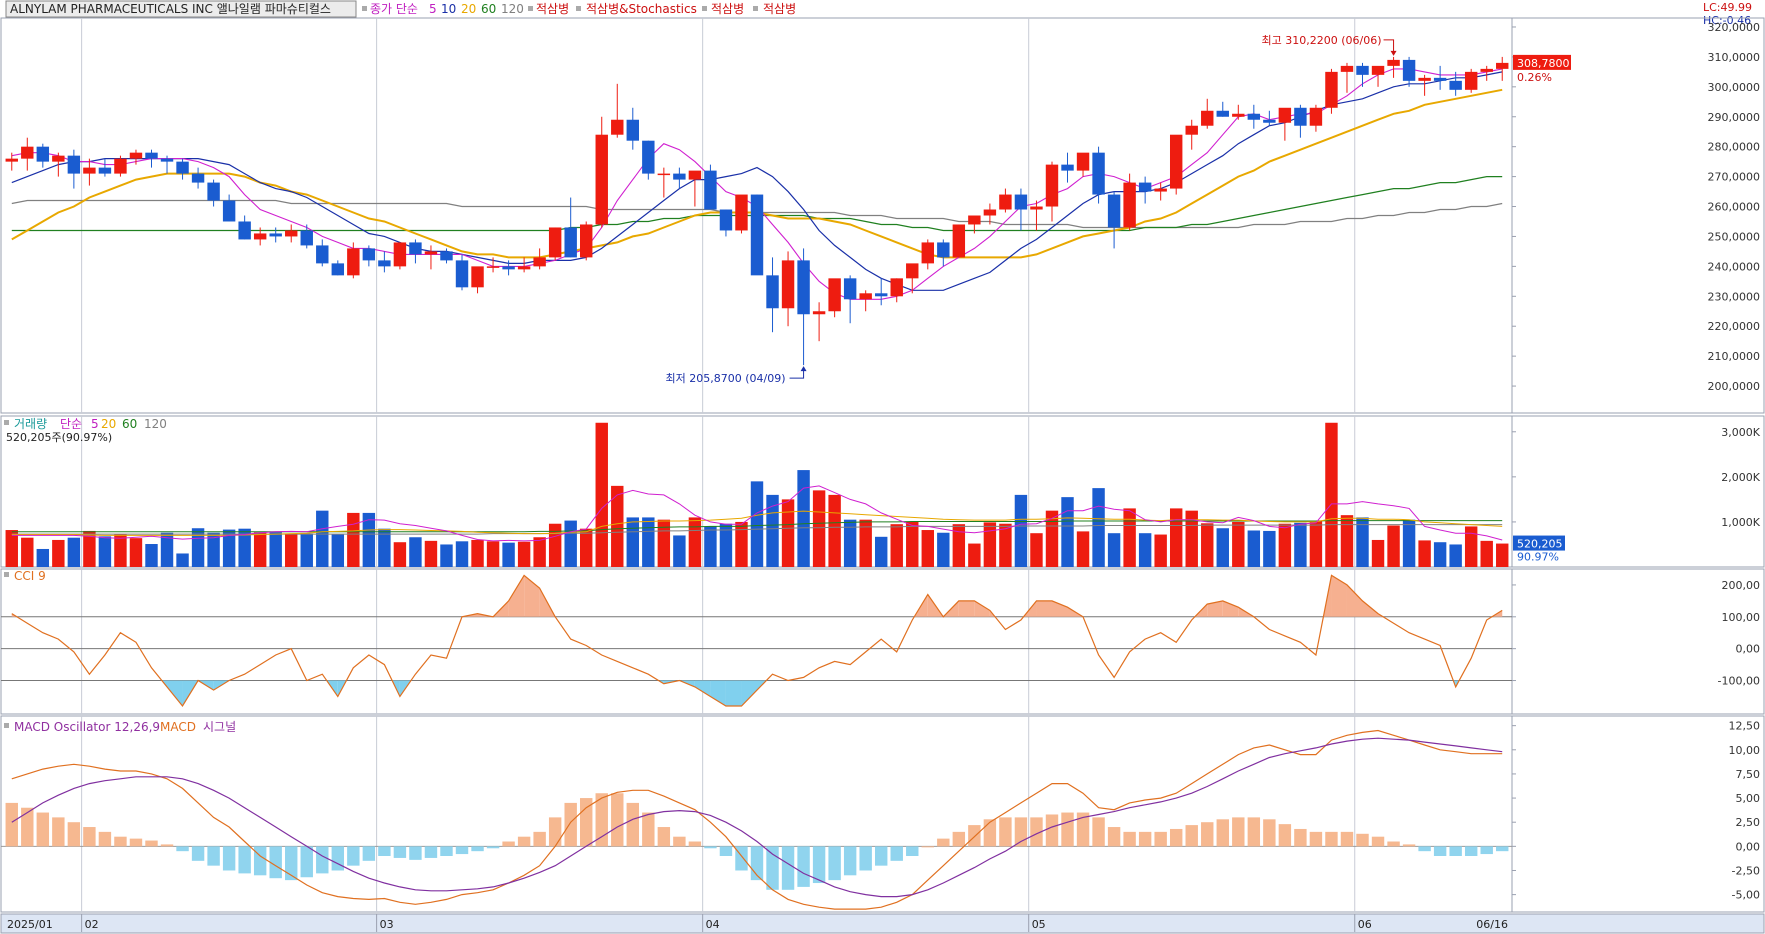 The image size is (1765, 934). I want to click on price-ma-label: 종가 단순, so click(394, 9).